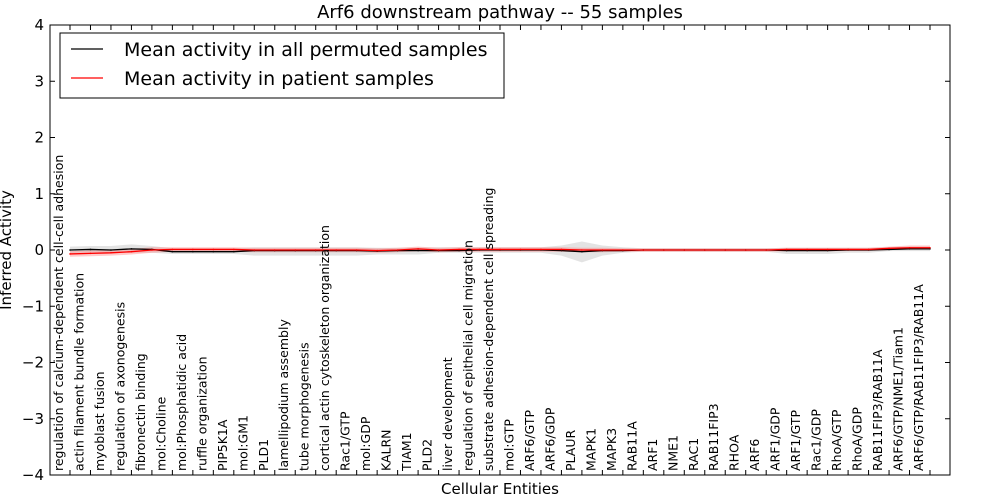 The height and width of the screenshot is (500, 1000). Describe the element at coordinates (365, 443) in the screenshot. I see `category-label: mol:GDP` at that location.